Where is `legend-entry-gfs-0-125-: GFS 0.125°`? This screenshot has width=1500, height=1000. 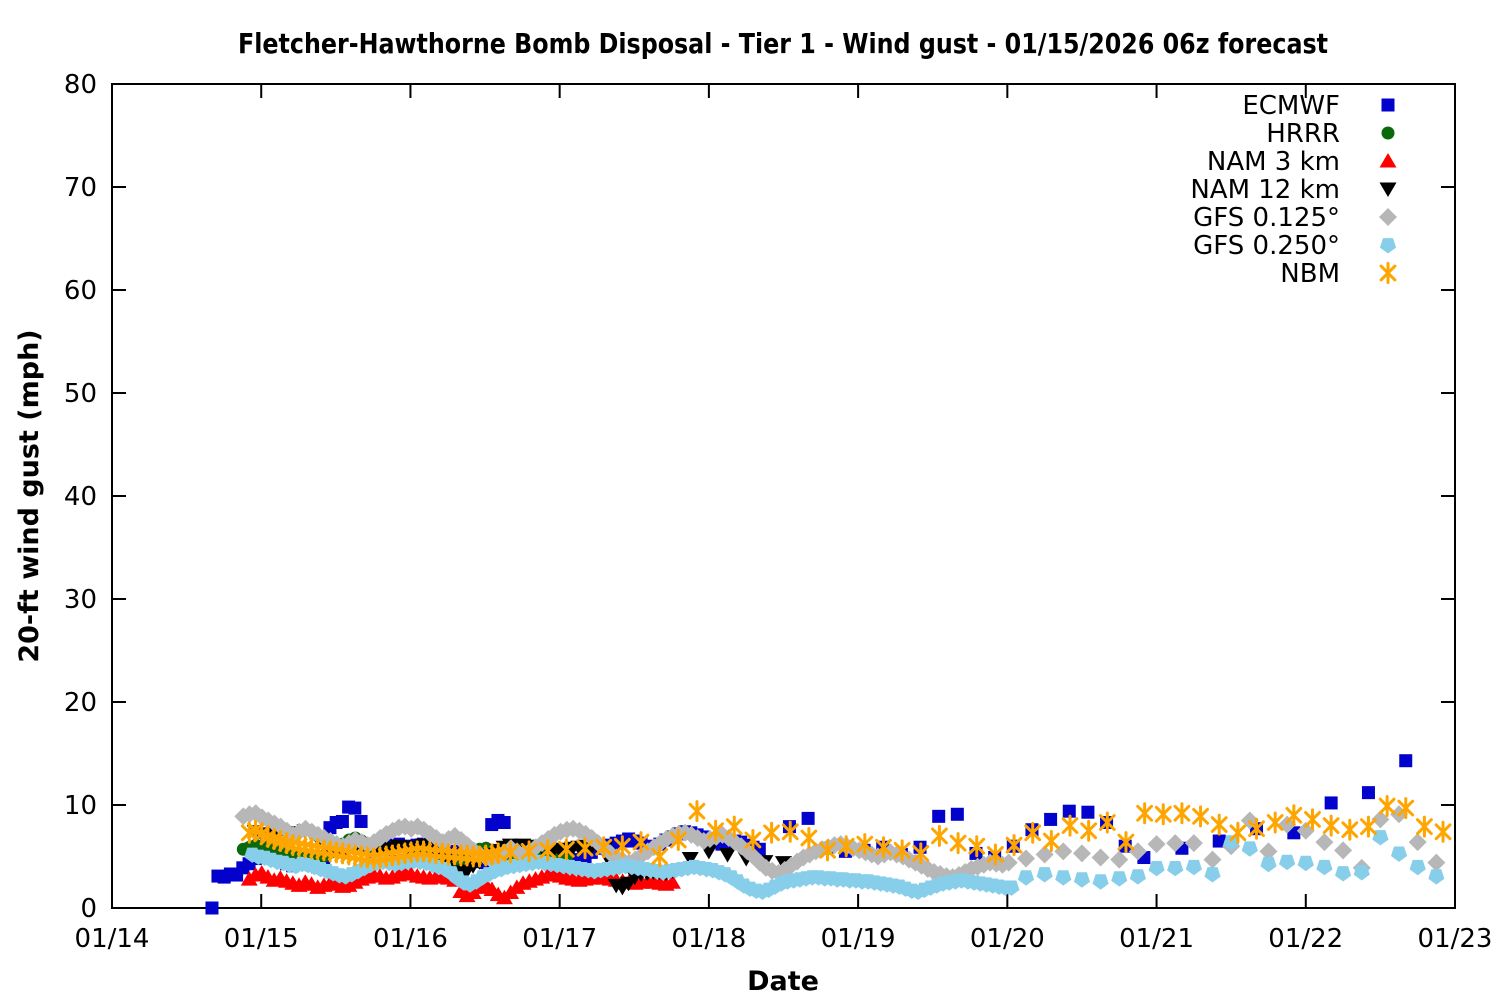
legend-entry-gfs-0-125-: GFS 0.125° is located at coordinates (1295, 218).